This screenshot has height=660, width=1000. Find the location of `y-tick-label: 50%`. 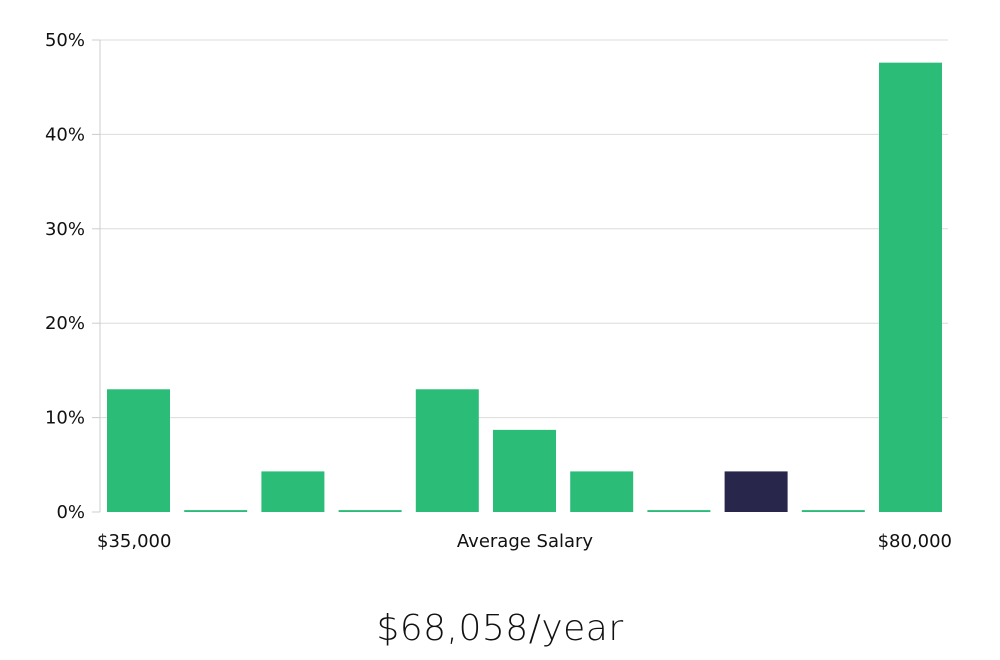

y-tick-label: 50% is located at coordinates (65, 40).